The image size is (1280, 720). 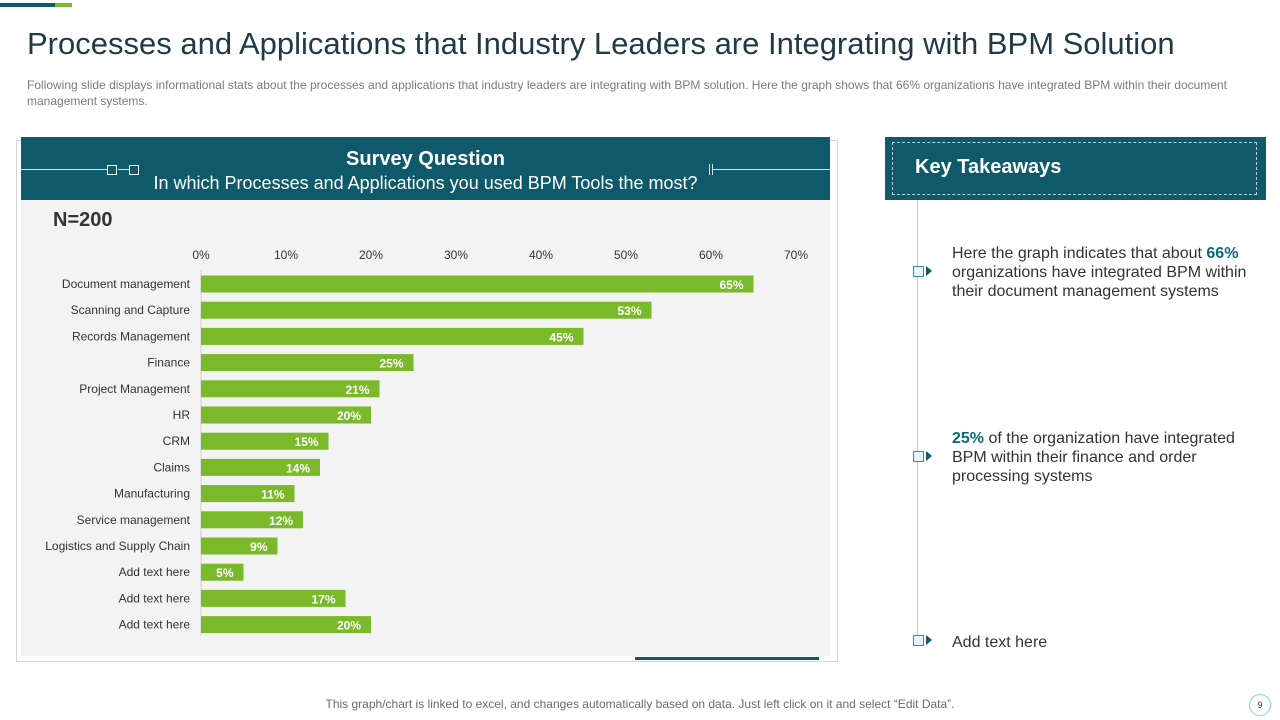 I want to click on key-takeaways-header, so click(x=1075, y=168).